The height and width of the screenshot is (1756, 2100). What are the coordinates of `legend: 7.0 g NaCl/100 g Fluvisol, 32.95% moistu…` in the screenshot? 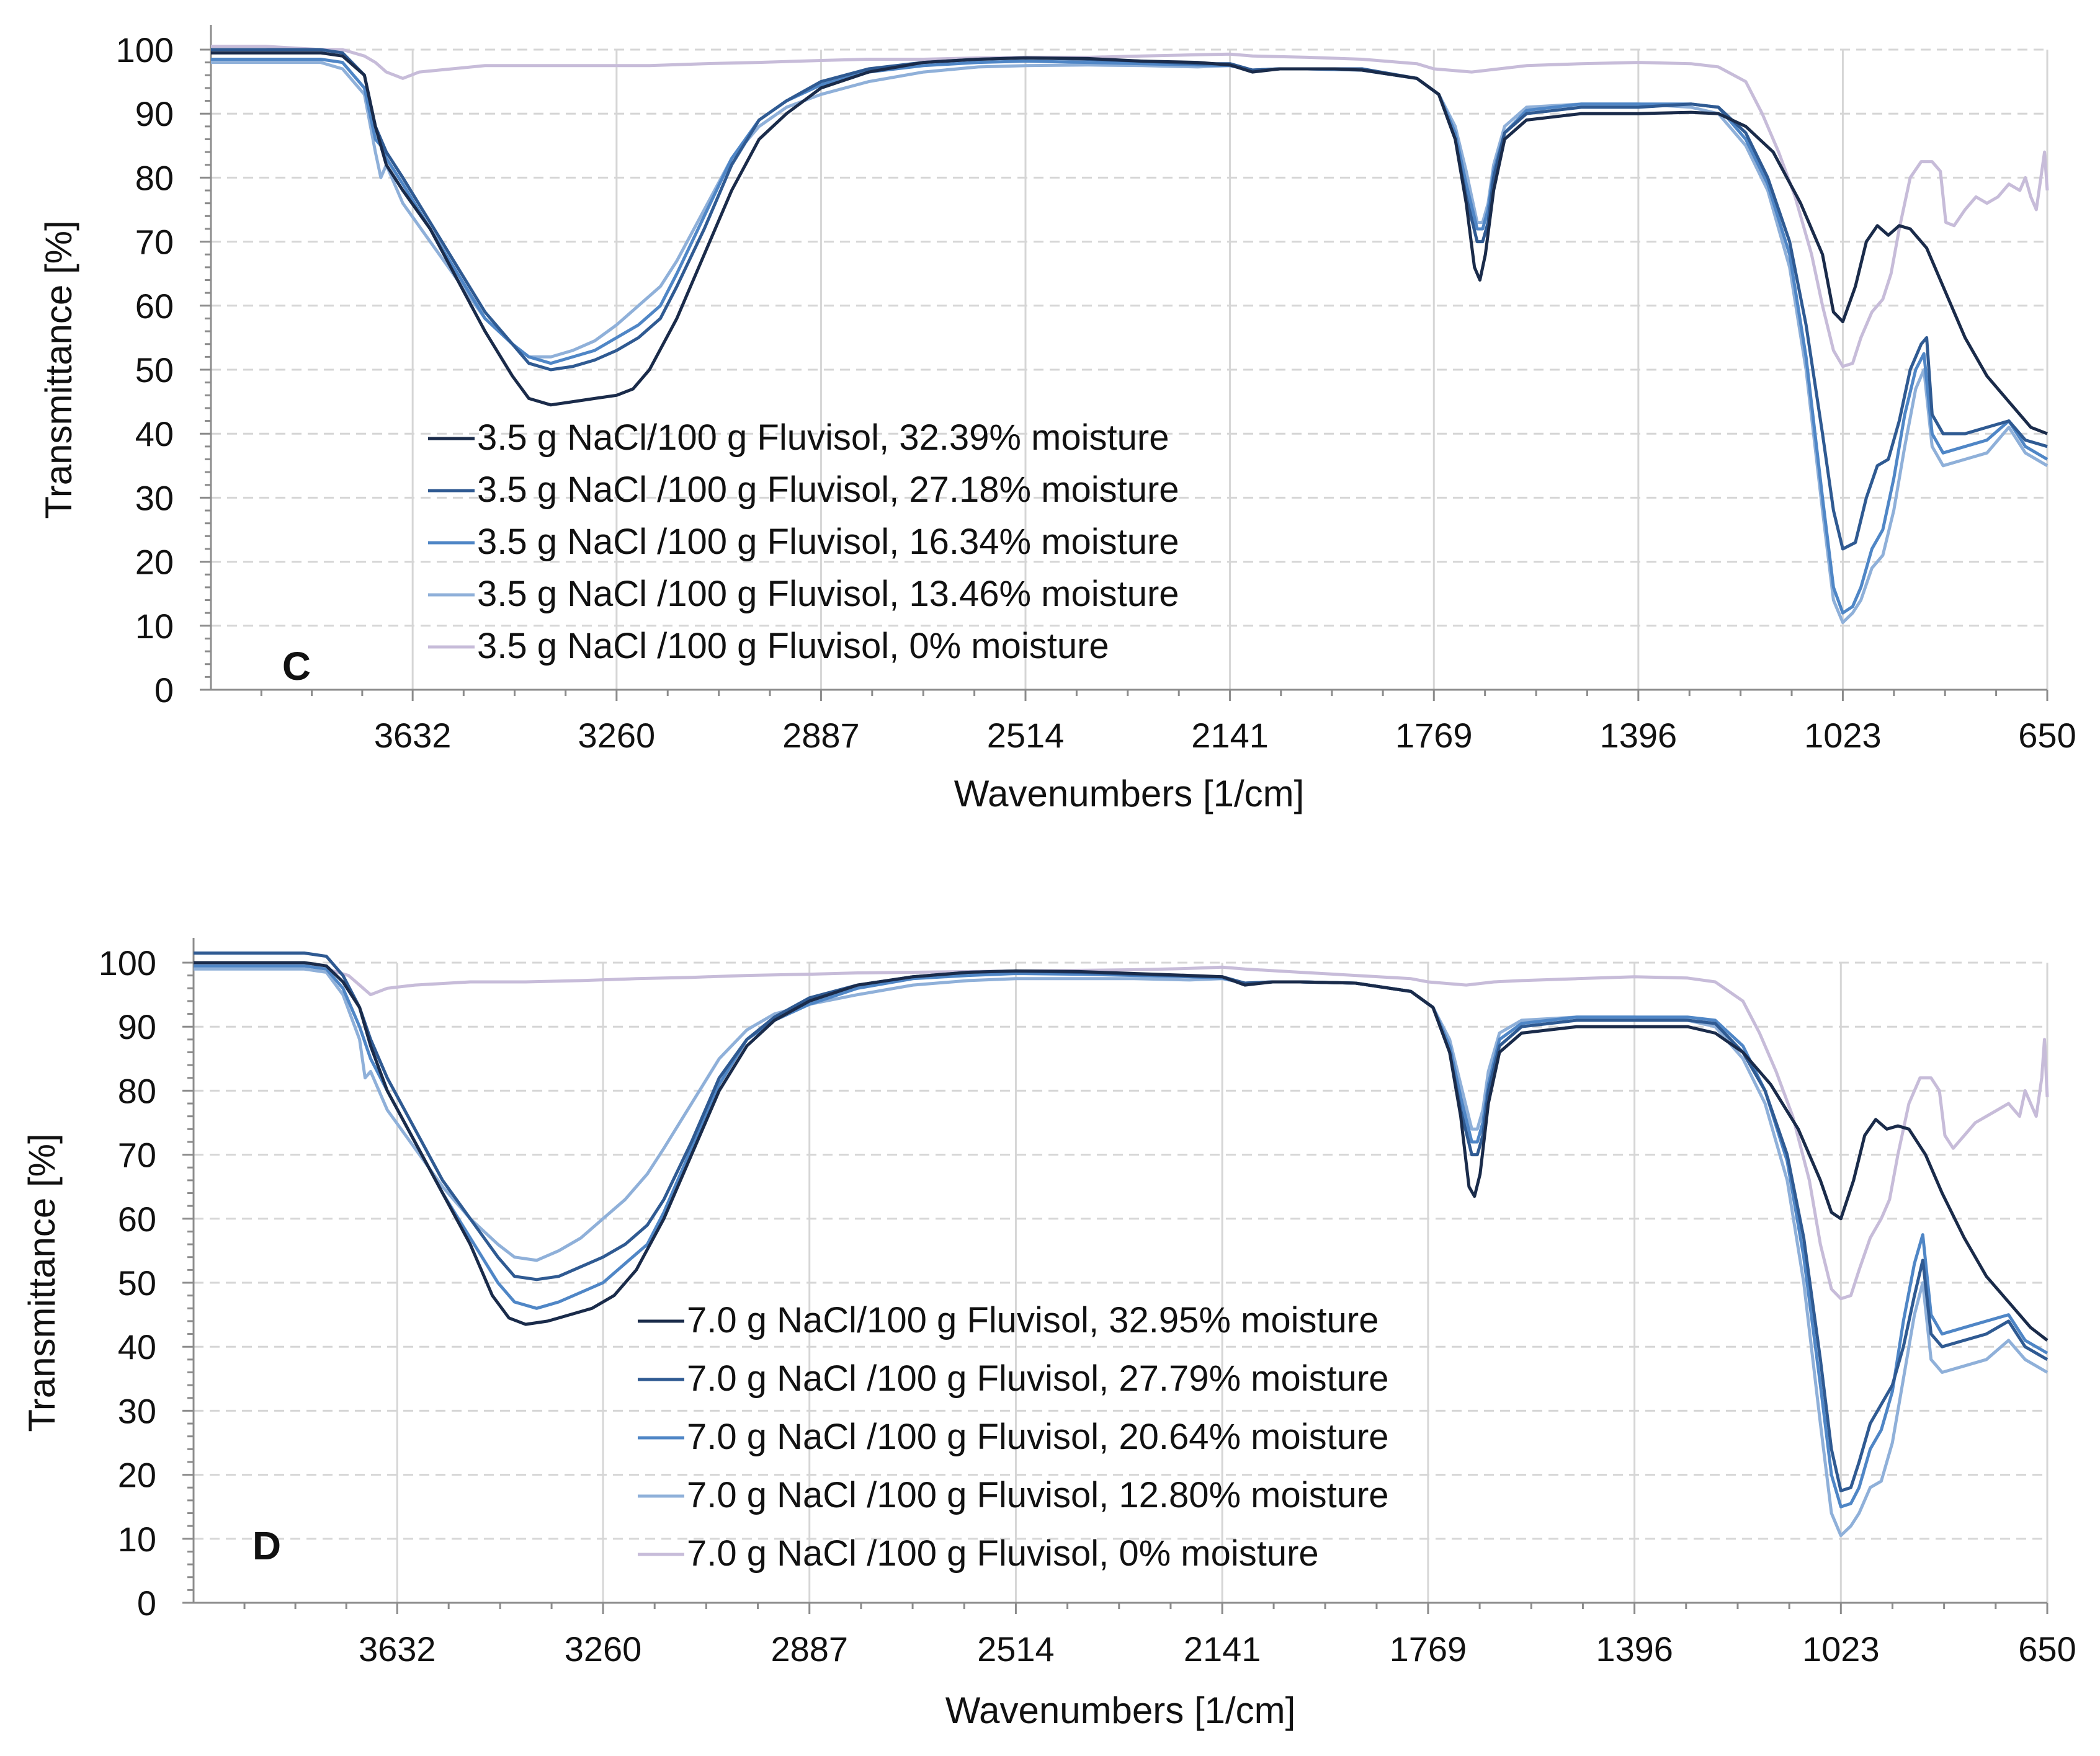 It's located at (1013, 1437).